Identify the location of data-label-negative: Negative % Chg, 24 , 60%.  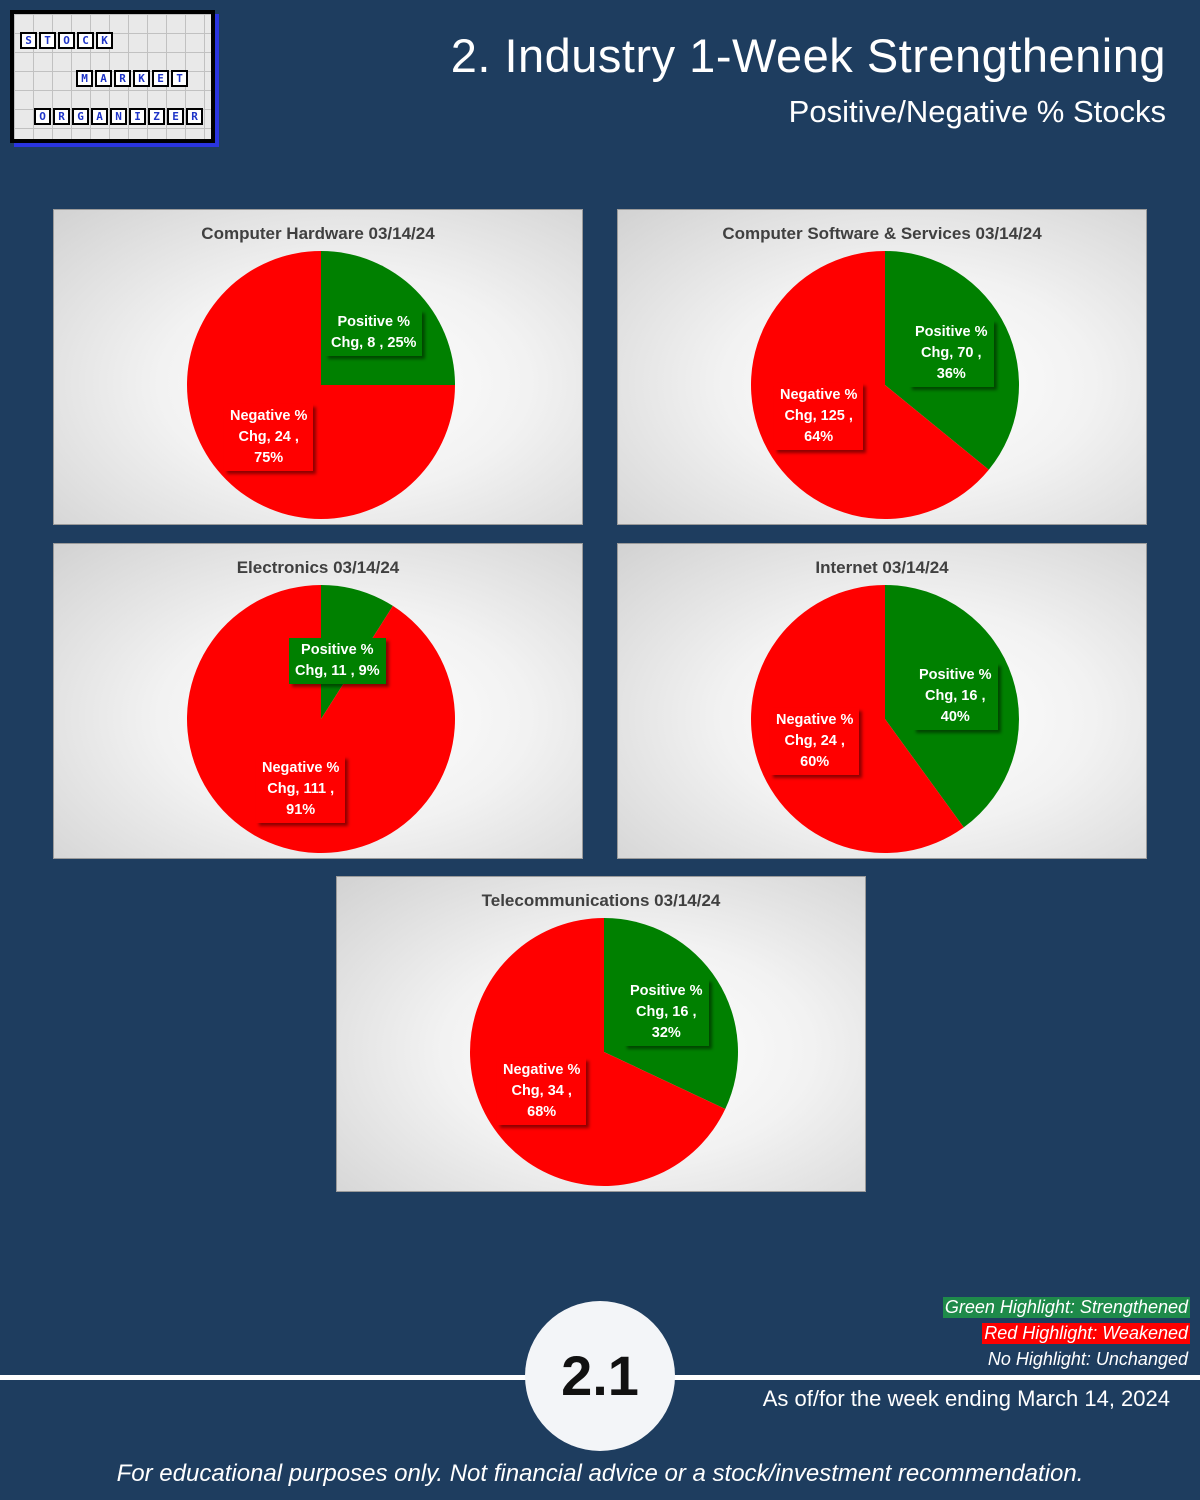
(815, 741).